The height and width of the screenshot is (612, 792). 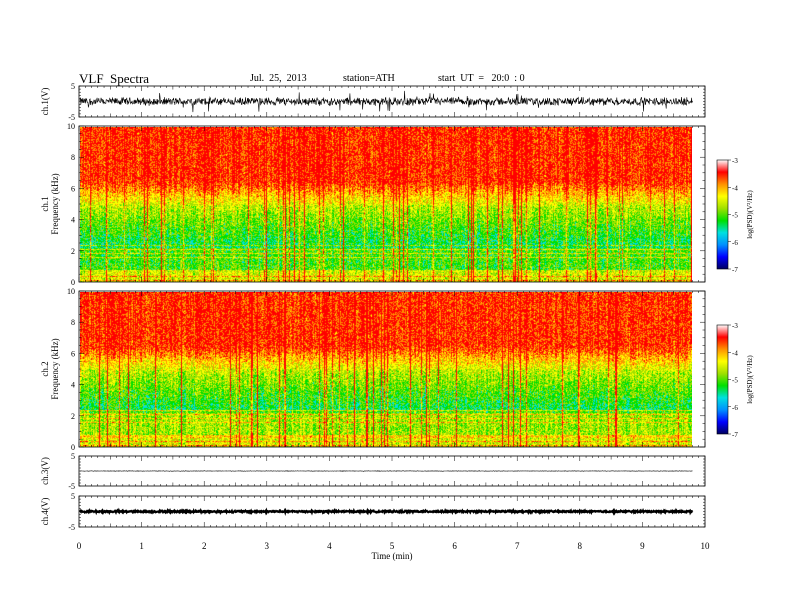 What do you see at coordinates (141, 546) in the screenshot?
I see `x-tick-label: 1` at bounding box center [141, 546].